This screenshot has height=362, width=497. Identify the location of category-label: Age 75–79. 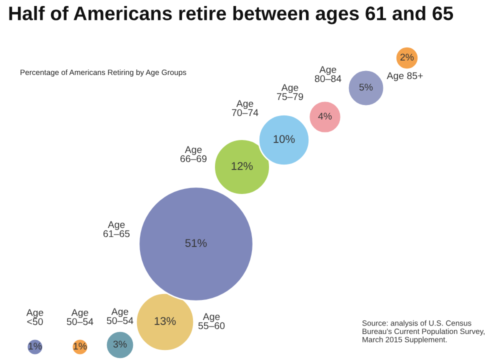
(290, 92).